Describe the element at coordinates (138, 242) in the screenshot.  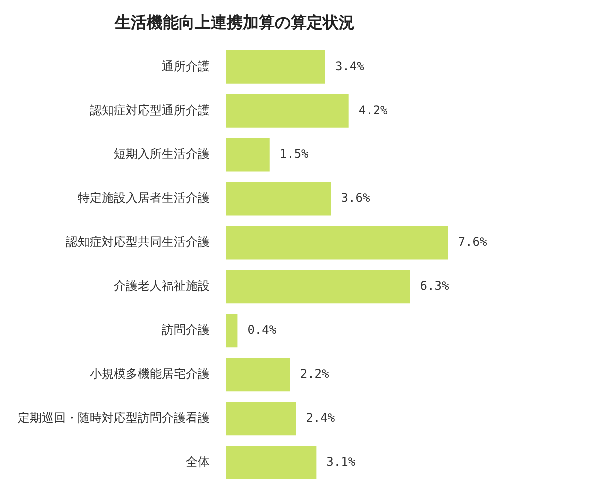
I see `y-tick-label: 認知症対応型共同生活介護` at that location.